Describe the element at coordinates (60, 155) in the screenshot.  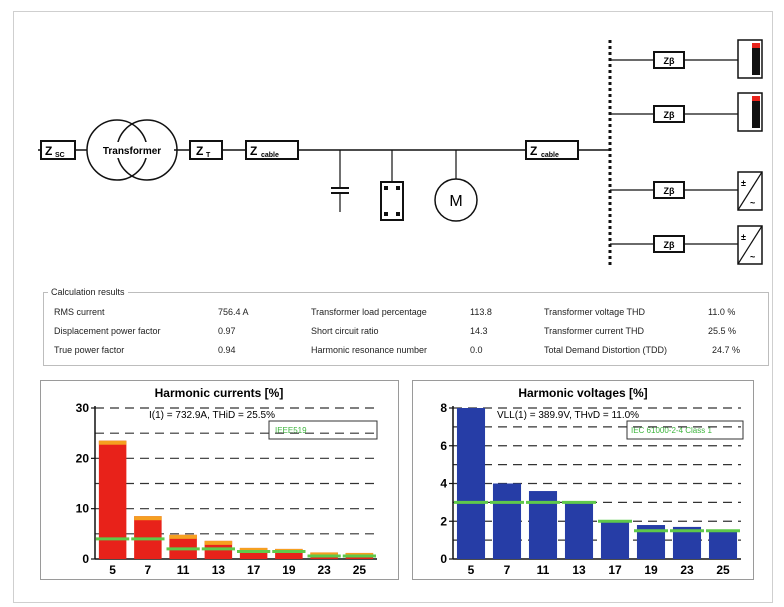
I see `zsc-sub: SC` at that location.